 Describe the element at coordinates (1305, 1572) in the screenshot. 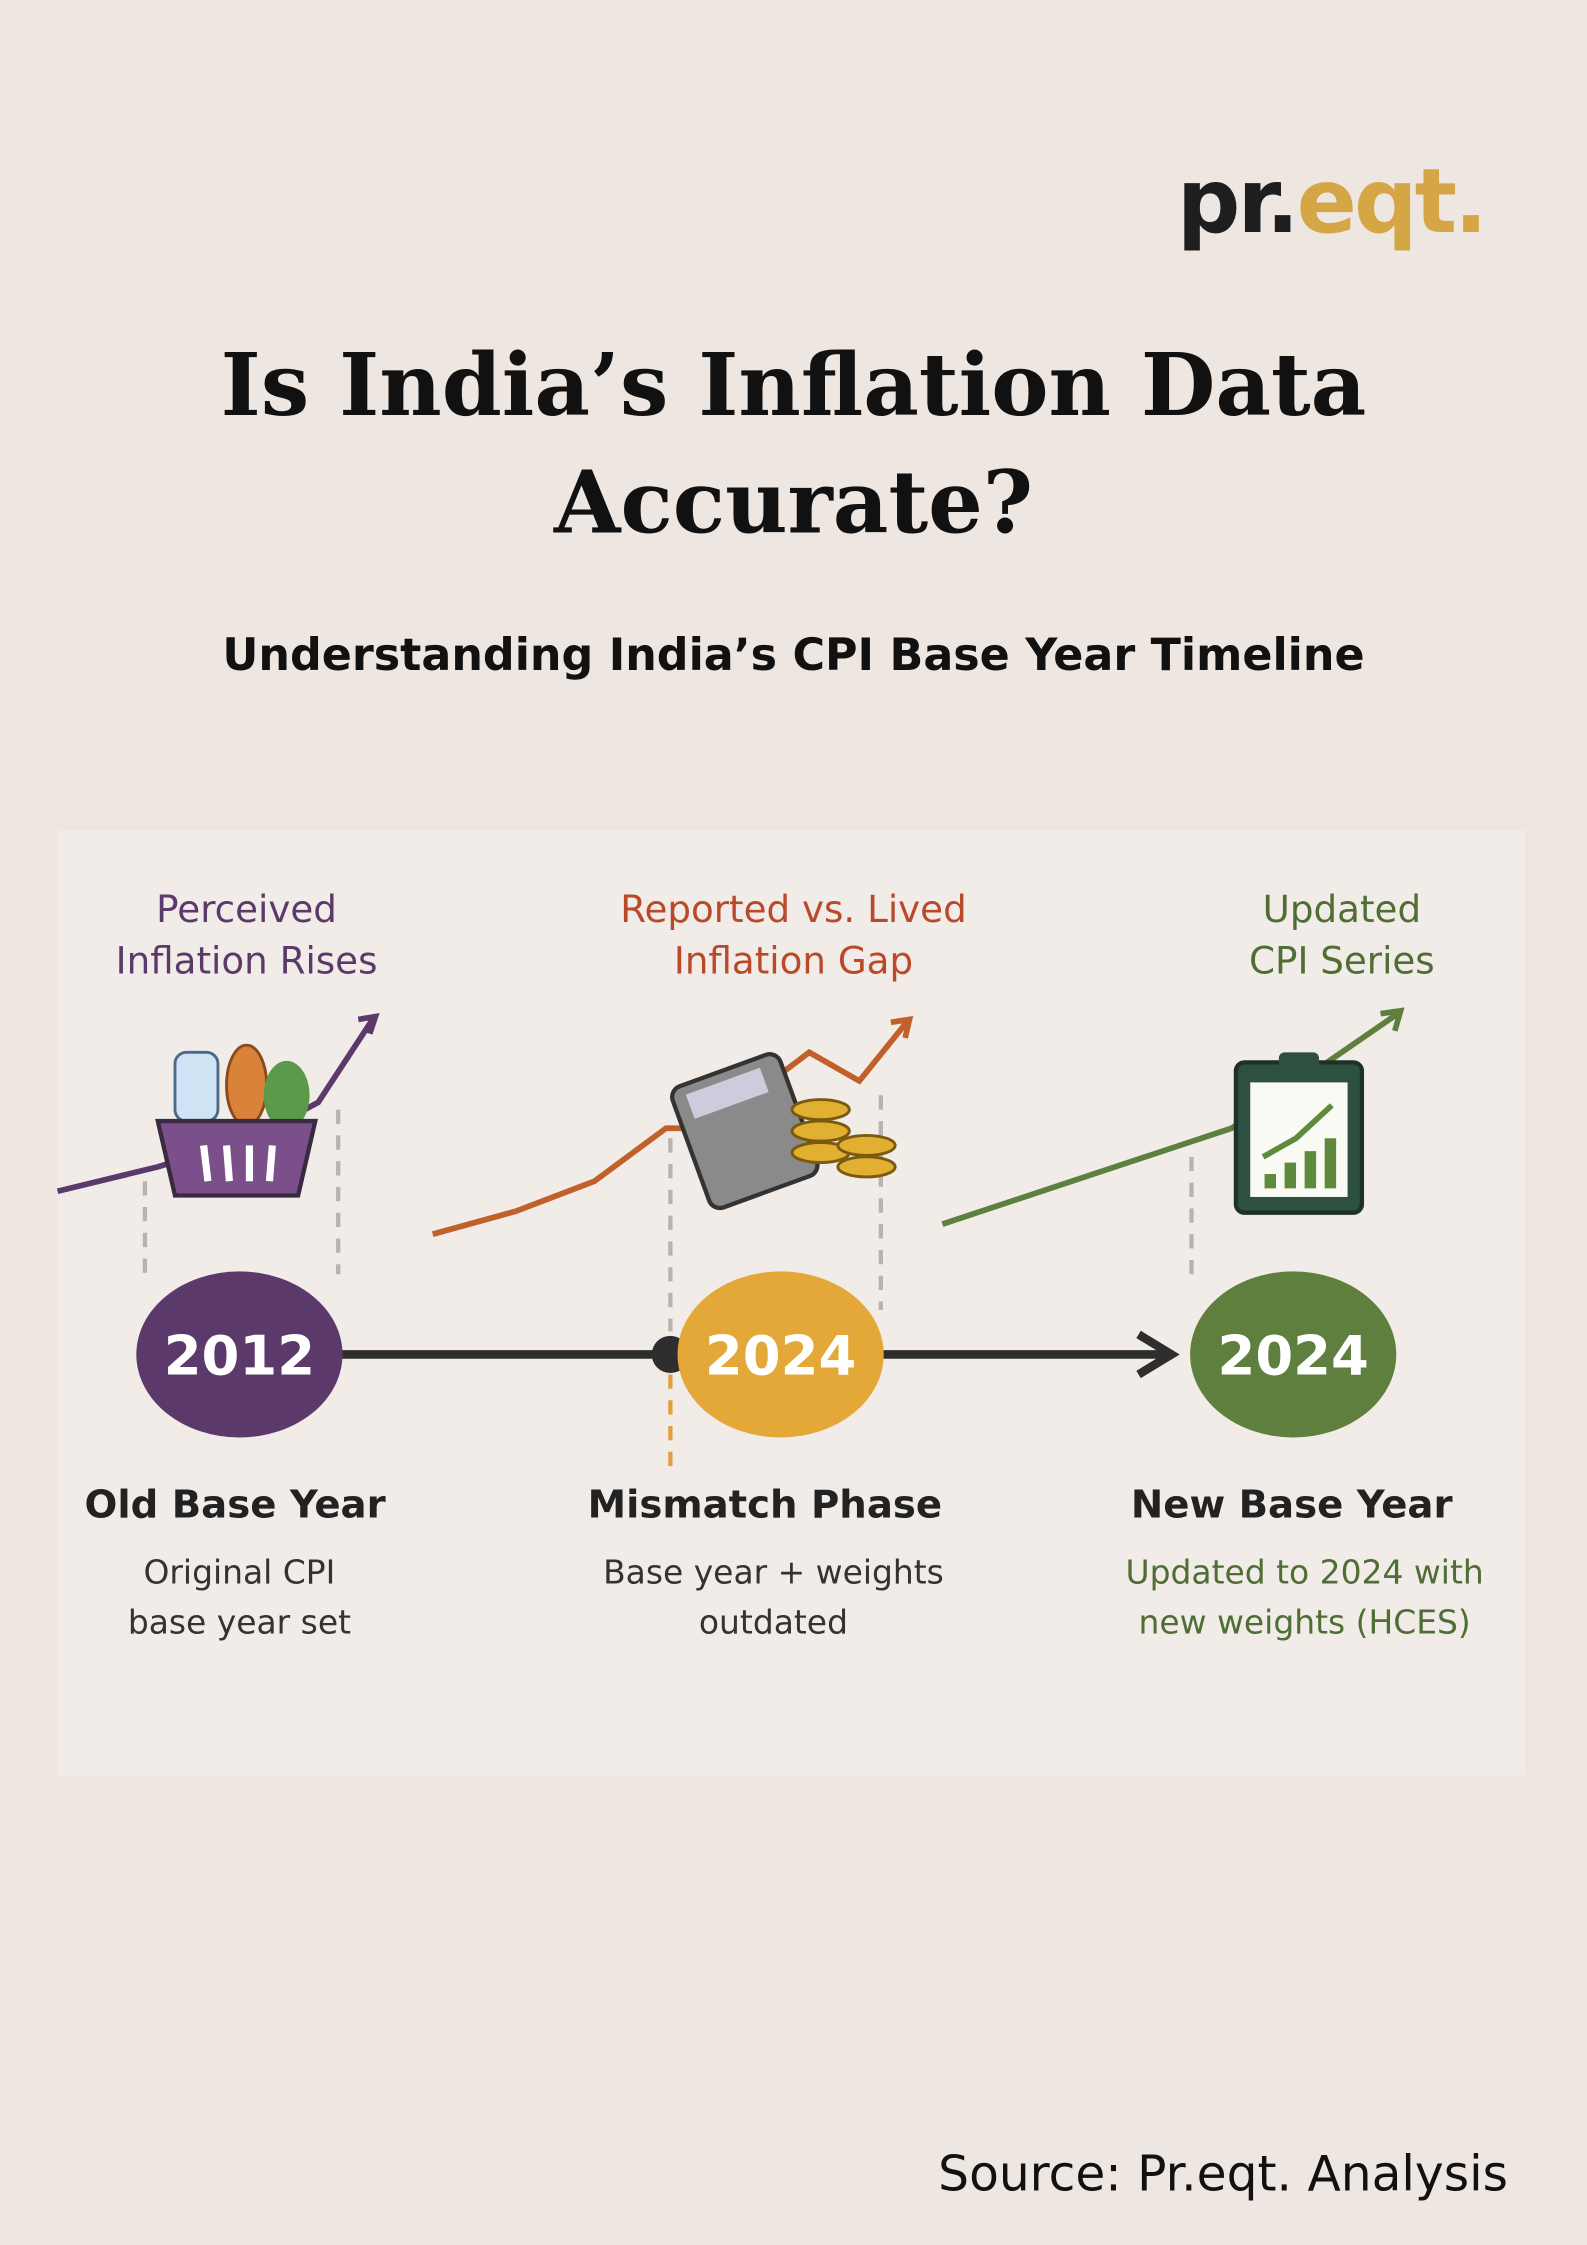

I see `stage-description: Updated to 2024 with` at that location.